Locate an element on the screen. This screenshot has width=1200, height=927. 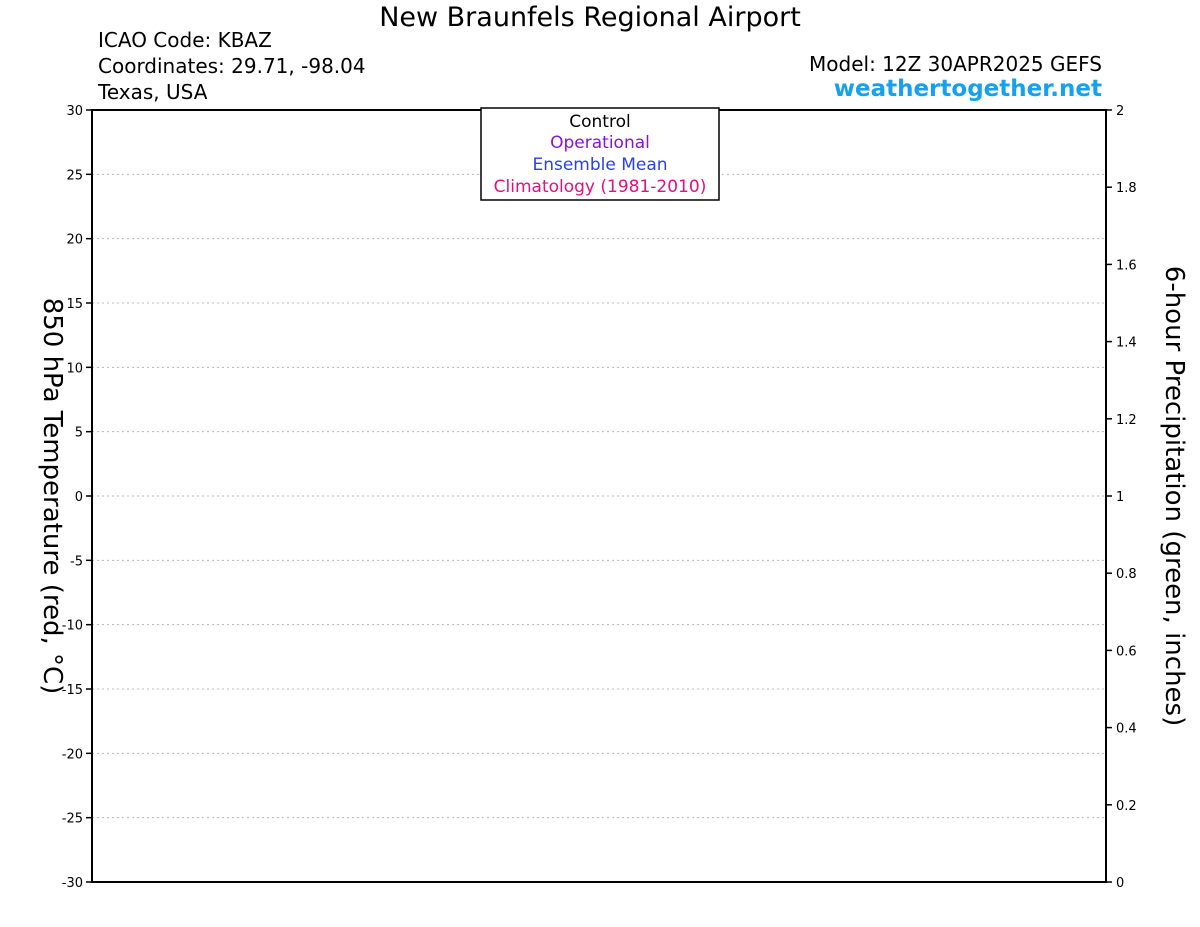
y-left-tick-label: 10 is located at coordinates (74, 368).